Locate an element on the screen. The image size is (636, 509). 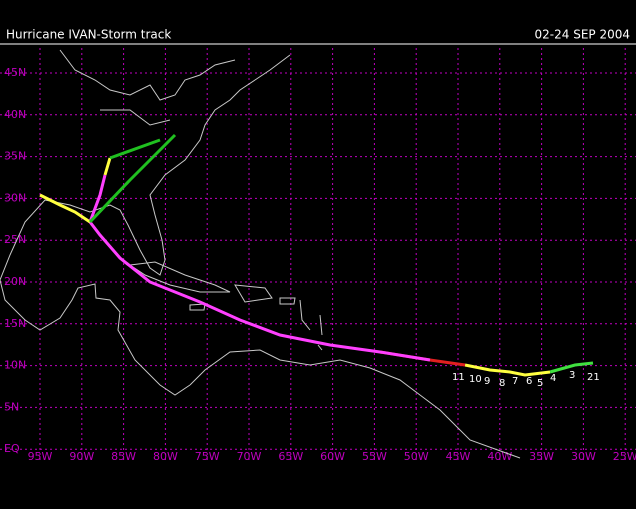
track-label: 7 is located at coordinates (515, 381).